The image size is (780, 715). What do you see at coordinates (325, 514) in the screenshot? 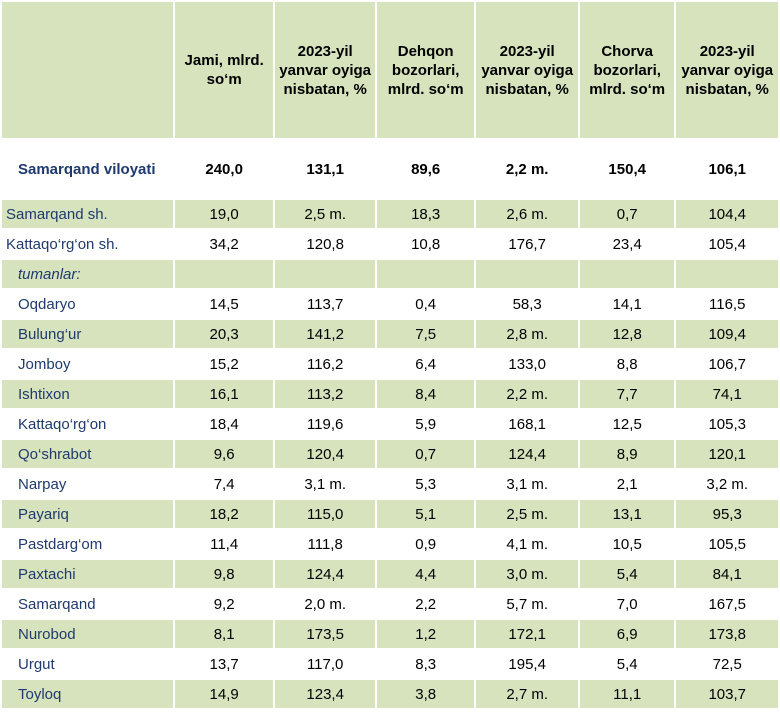
I see `cell: 115,0` at bounding box center [325, 514].